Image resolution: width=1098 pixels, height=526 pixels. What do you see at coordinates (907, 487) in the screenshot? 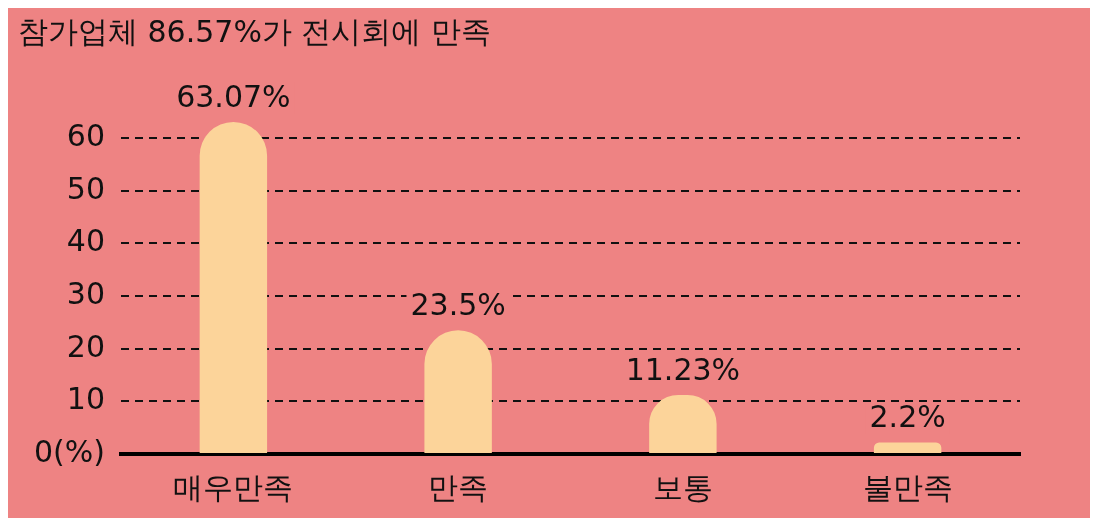
I see `x-tick-label: 불만족` at bounding box center [907, 487].